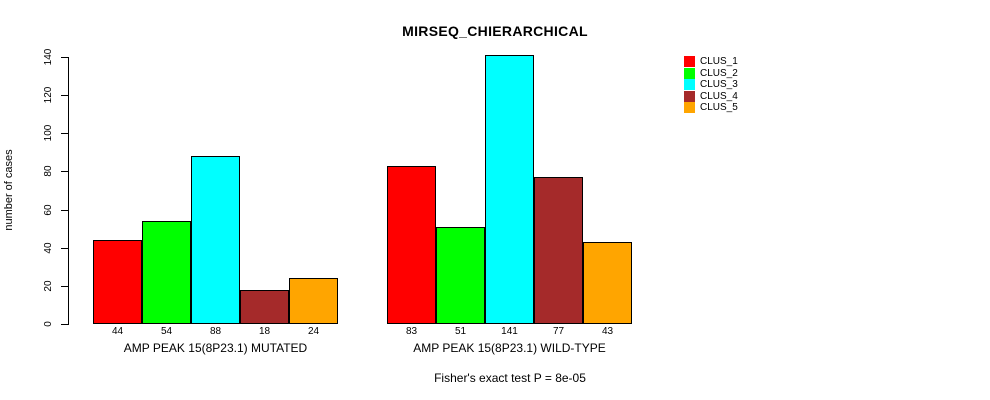 This screenshot has height=400, width=990. I want to click on bar-clus_4-group1, so click(264, 307).